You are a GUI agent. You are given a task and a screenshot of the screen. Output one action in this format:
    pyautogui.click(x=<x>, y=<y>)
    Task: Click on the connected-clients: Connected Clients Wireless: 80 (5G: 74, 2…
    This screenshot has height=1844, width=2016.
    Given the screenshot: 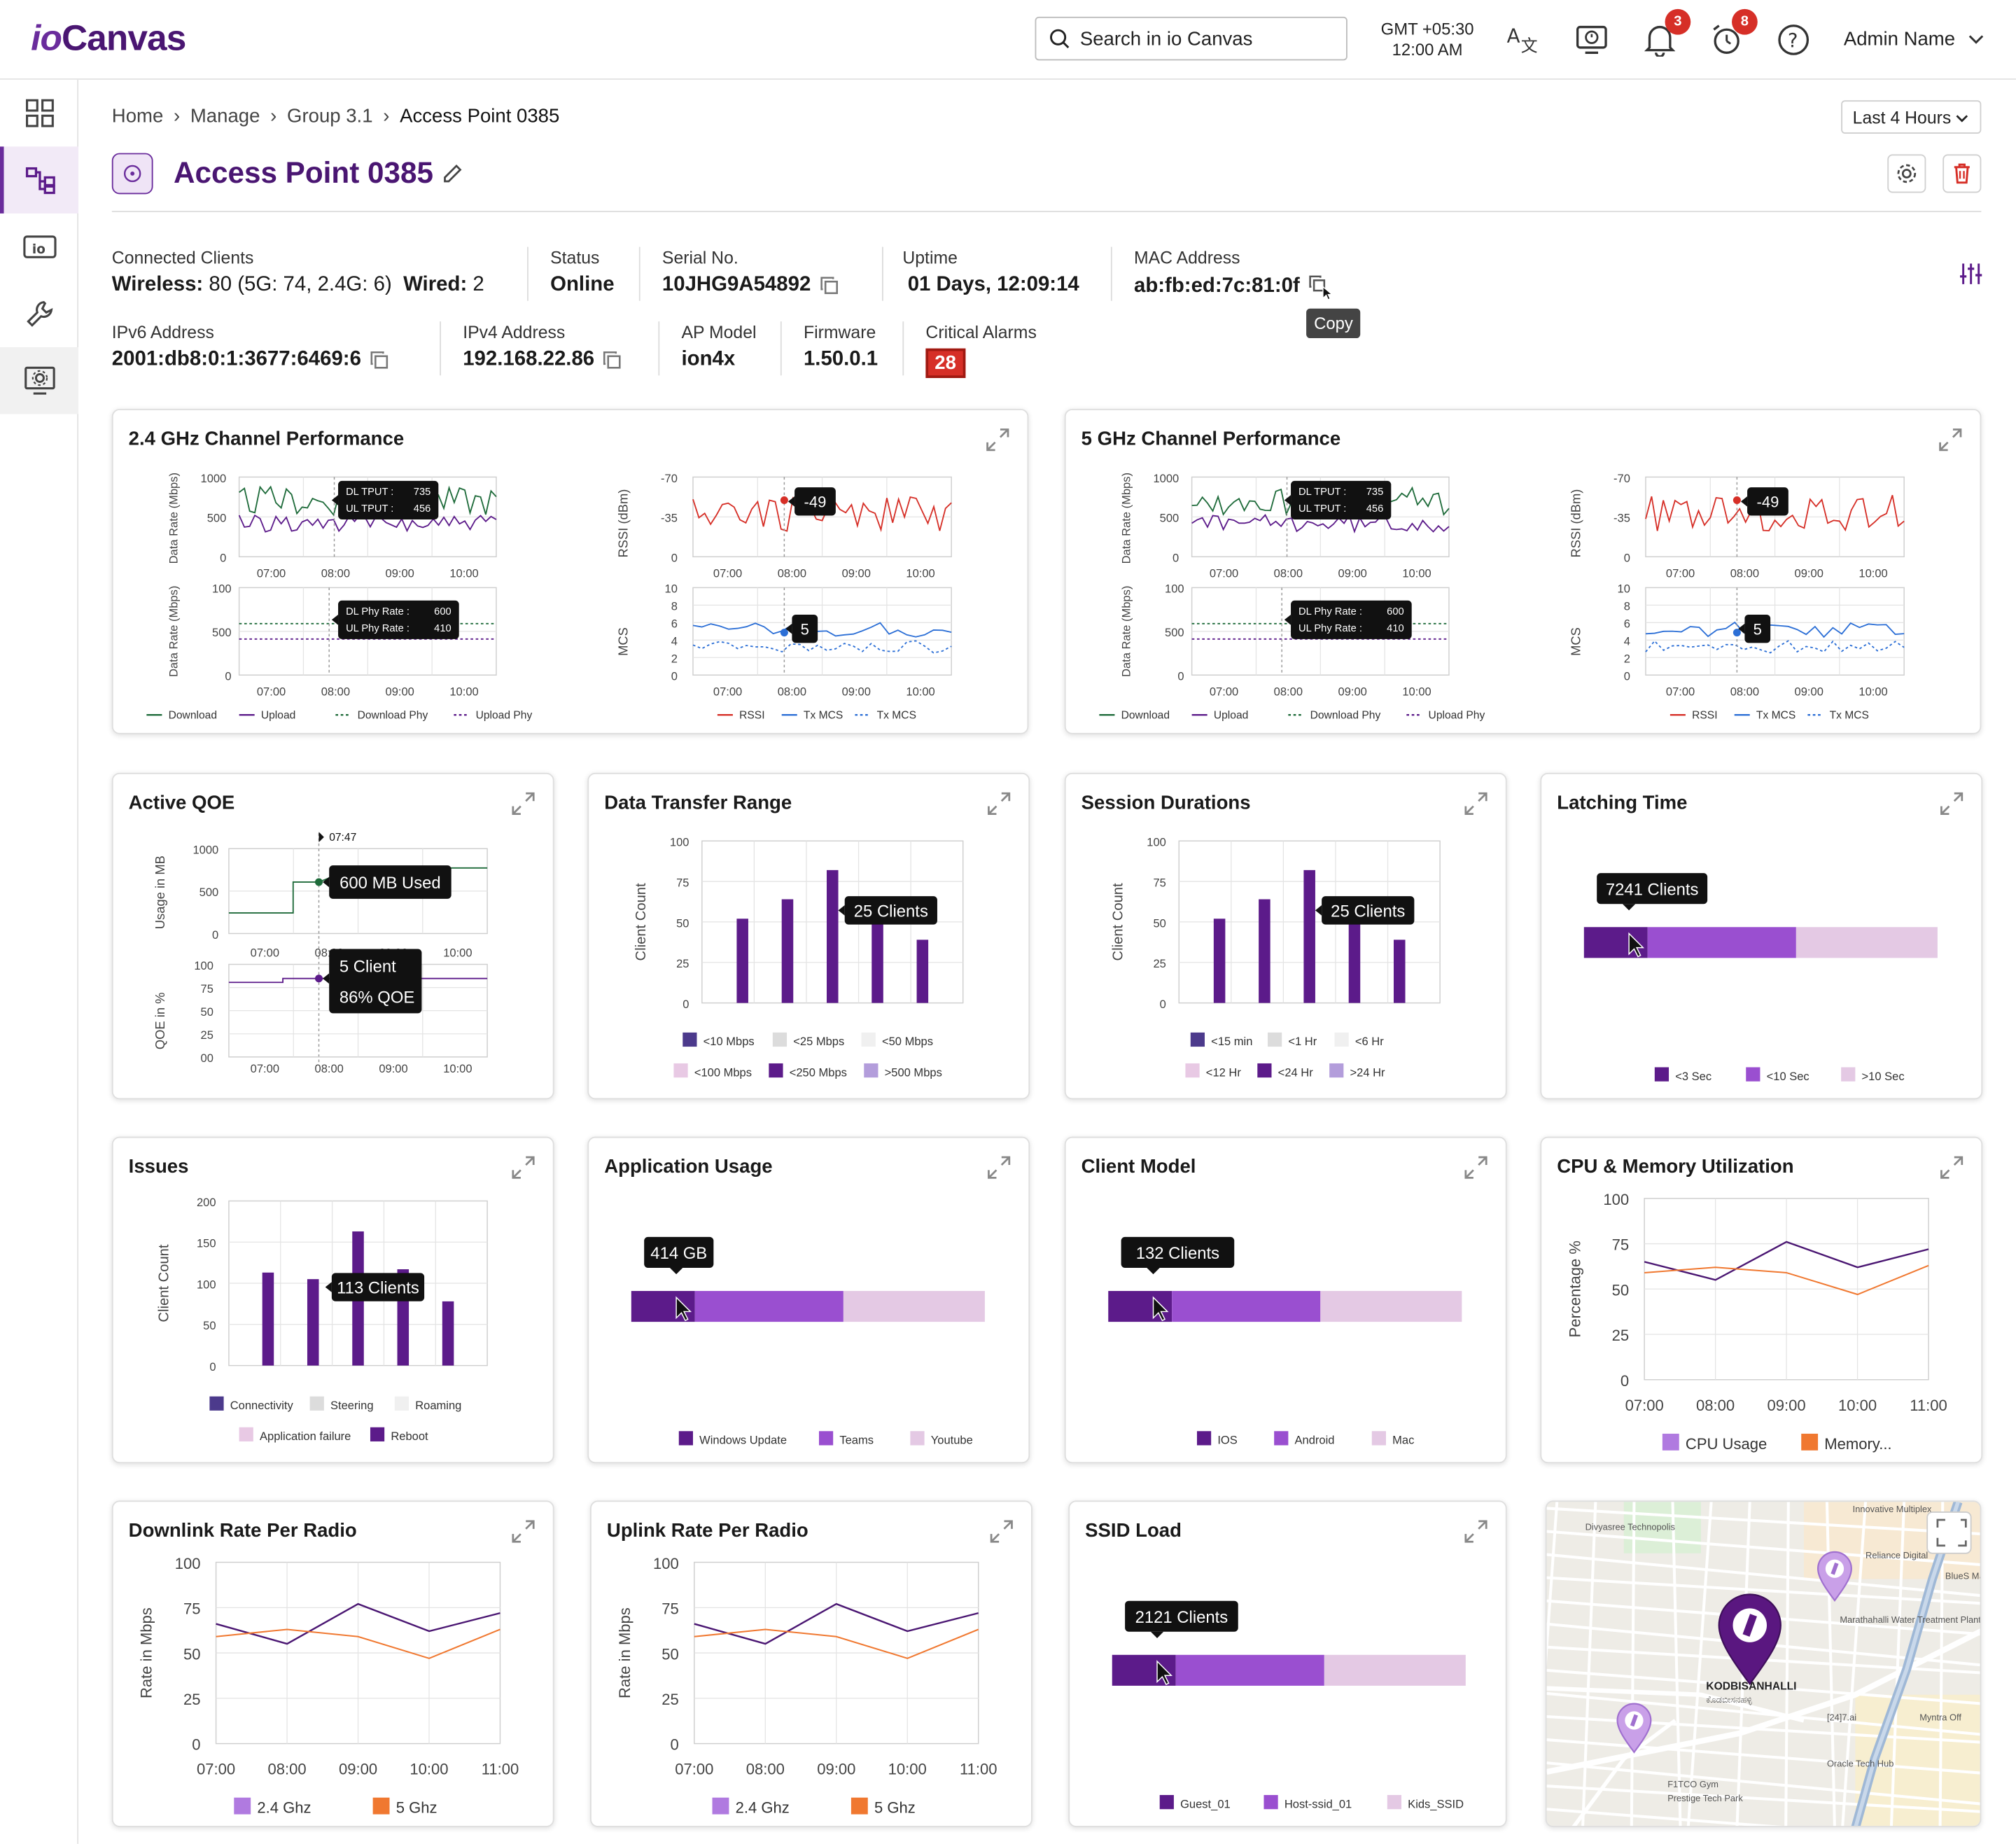 What is the action you would take?
    pyautogui.click(x=298, y=272)
    